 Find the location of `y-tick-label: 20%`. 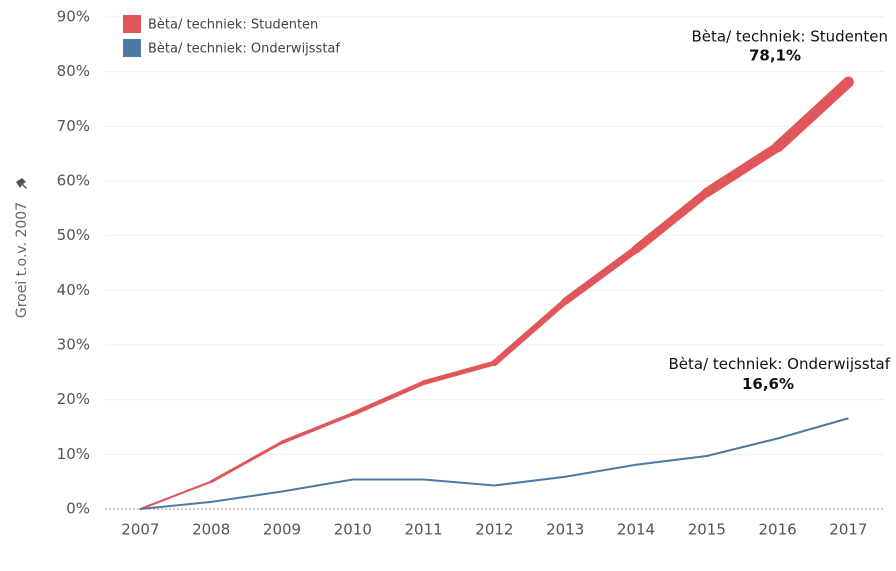

y-tick-label: 20% is located at coordinates (73, 399).